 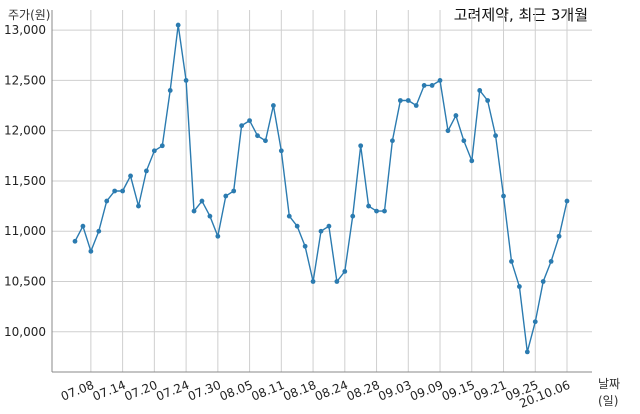 I want to click on chart-title: 고려제약, 최근 3개월, so click(x=520, y=15).